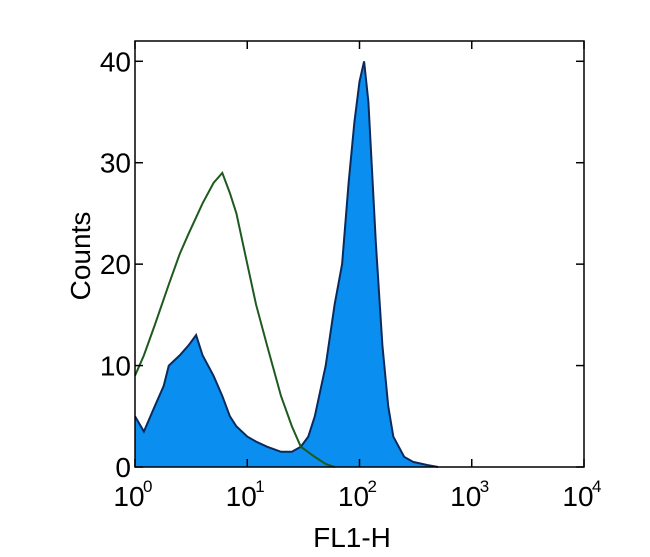 The width and height of the screenshot is (650, 557). I want to click on x-tick-label-3: 10, so click(465, 496).